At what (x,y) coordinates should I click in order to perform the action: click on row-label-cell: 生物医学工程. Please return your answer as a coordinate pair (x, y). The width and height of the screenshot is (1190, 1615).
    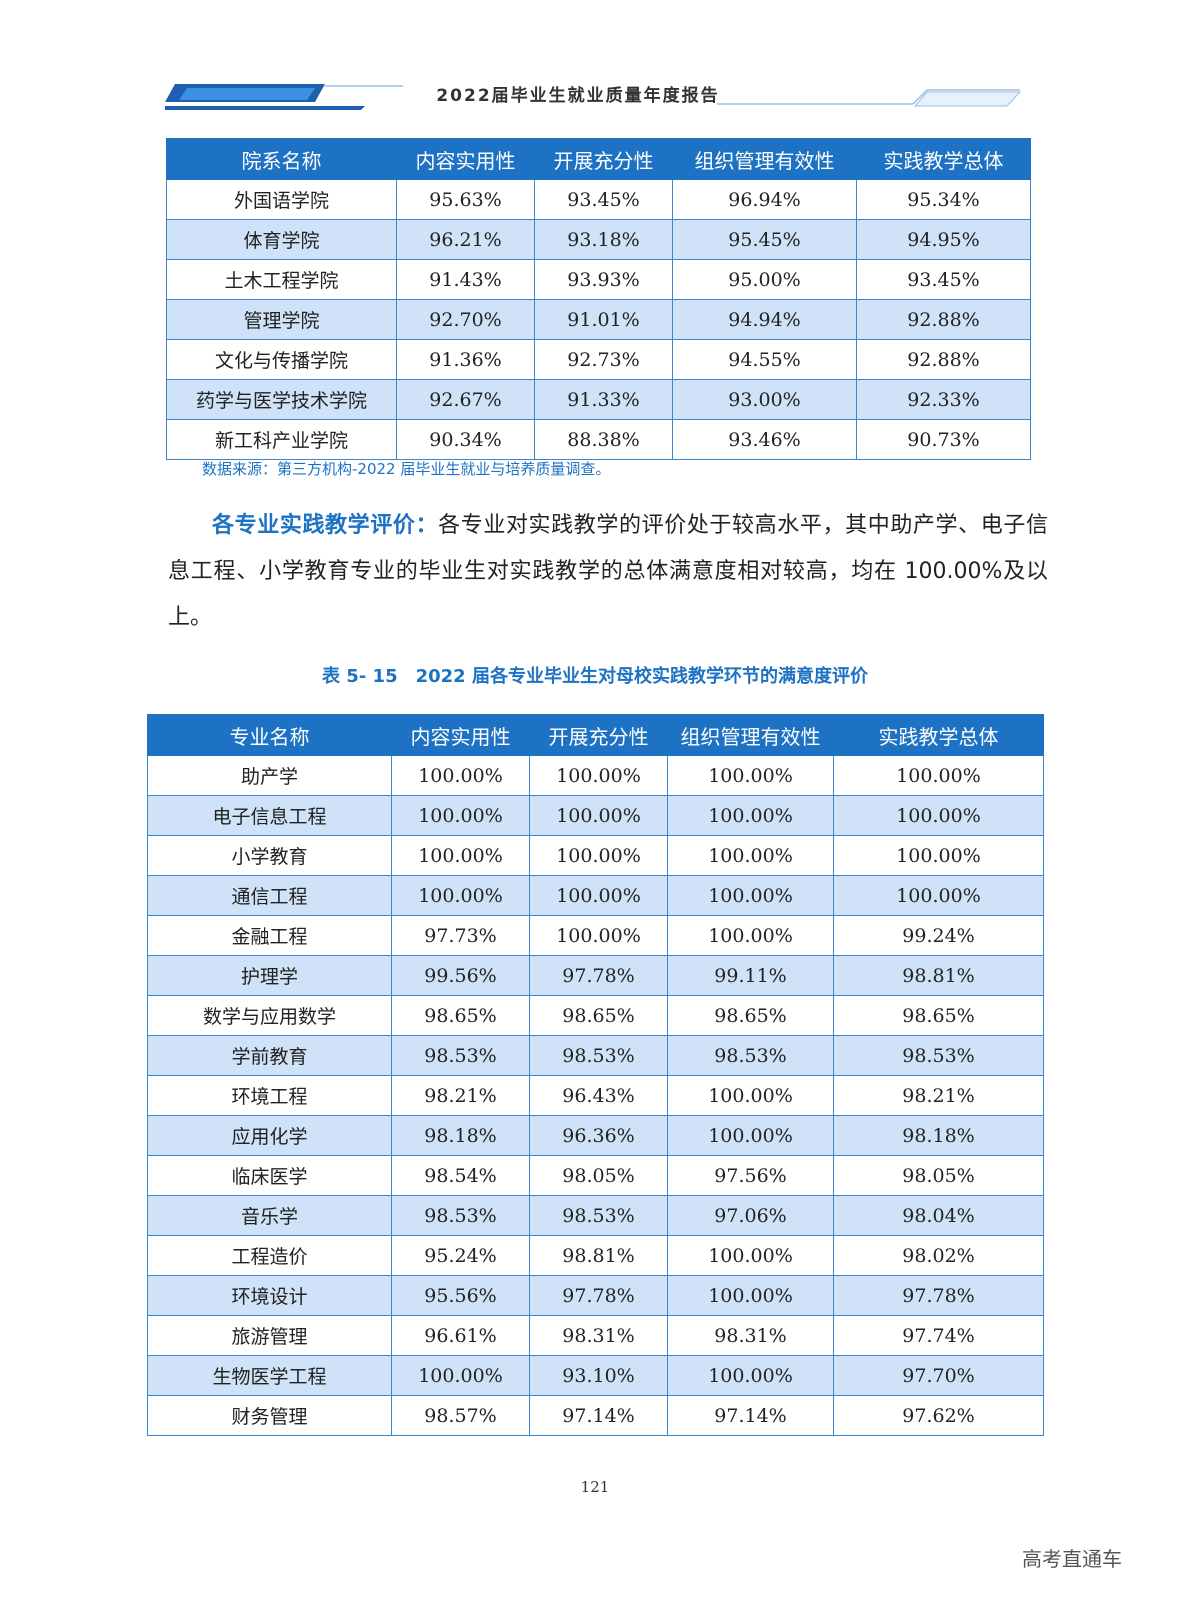
    Looking at the image, I should click on (269, 1375).